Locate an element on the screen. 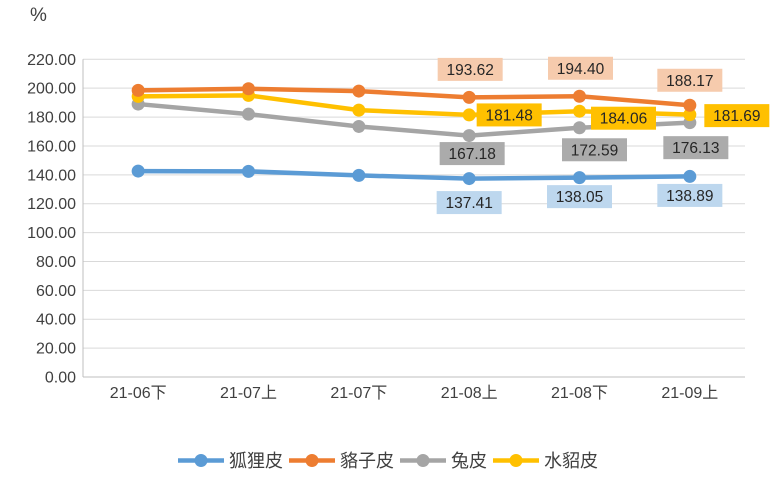 The width and height of the screenshot is (776, 484). y-axis-tick-label: 100.00 is located at coordinates (51, 233).